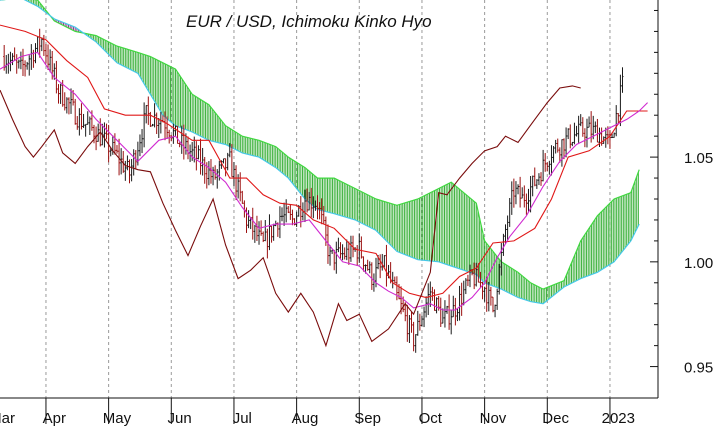 This screenshot has height=430, width=724. I want to click on x-month-label: Oct, so click(431, 418).